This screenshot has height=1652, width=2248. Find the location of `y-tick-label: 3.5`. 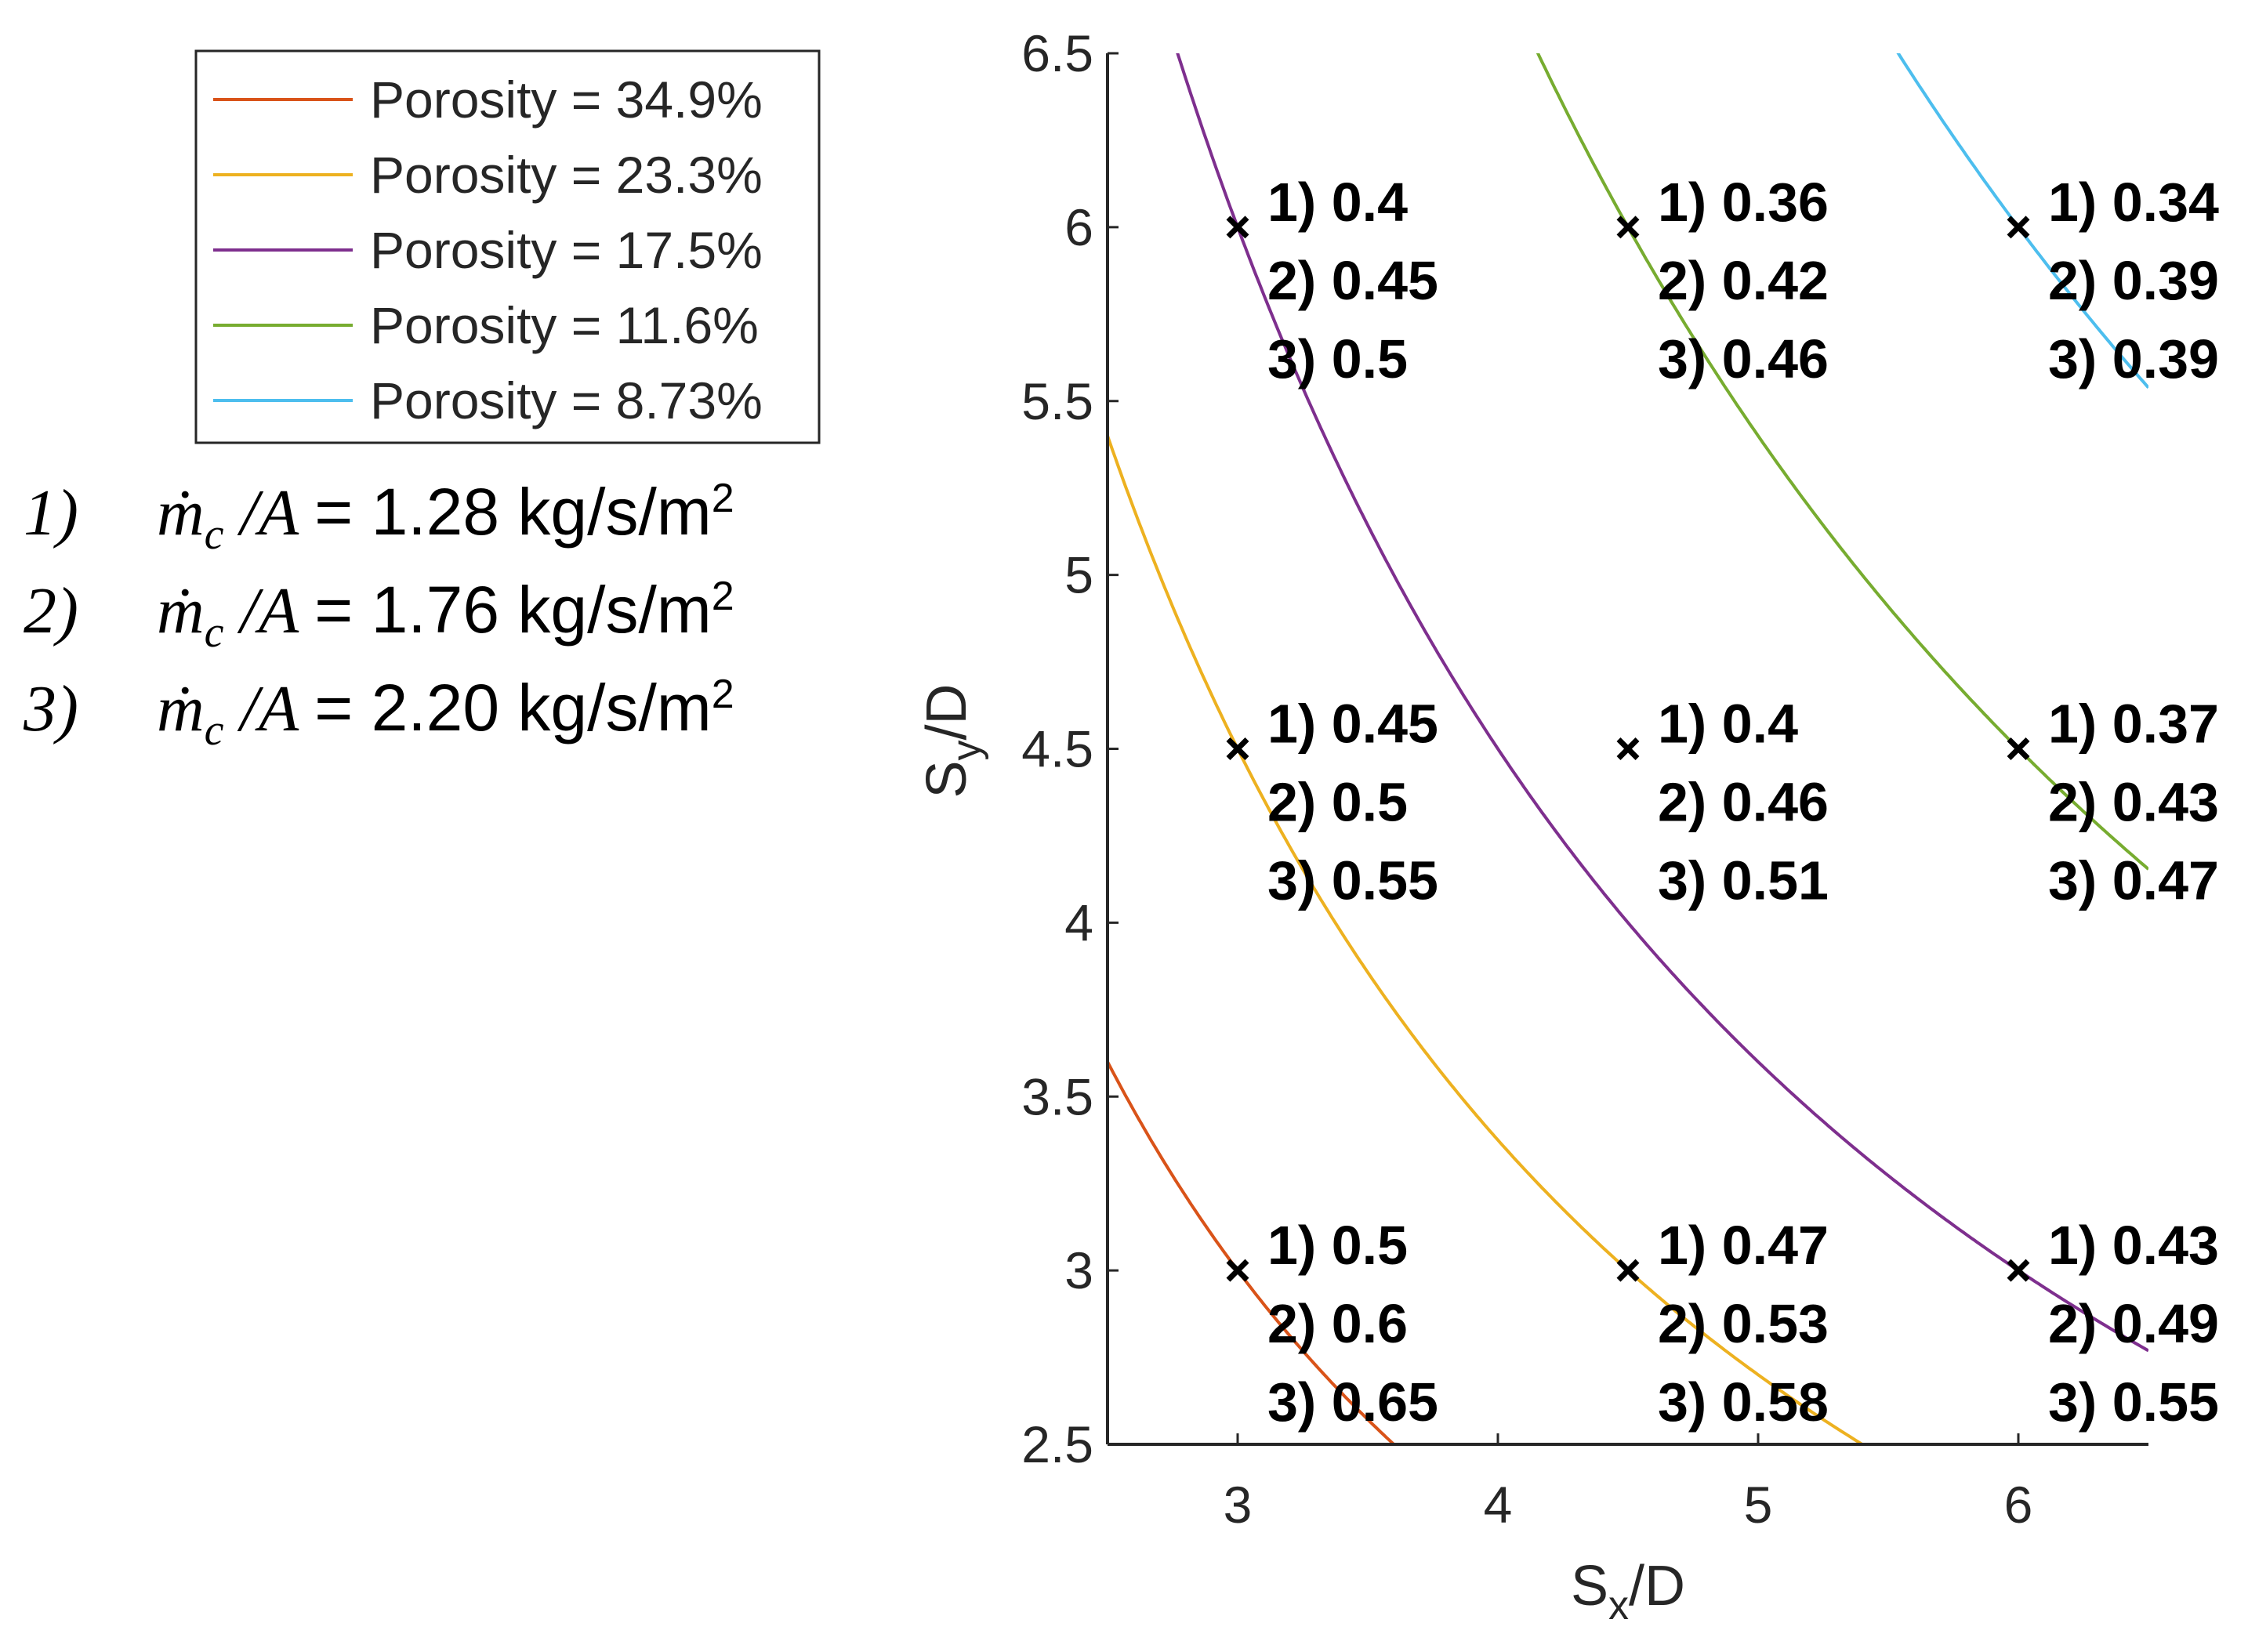

y-tick-label: 3.5 is located at coordinates (1057, 1096).